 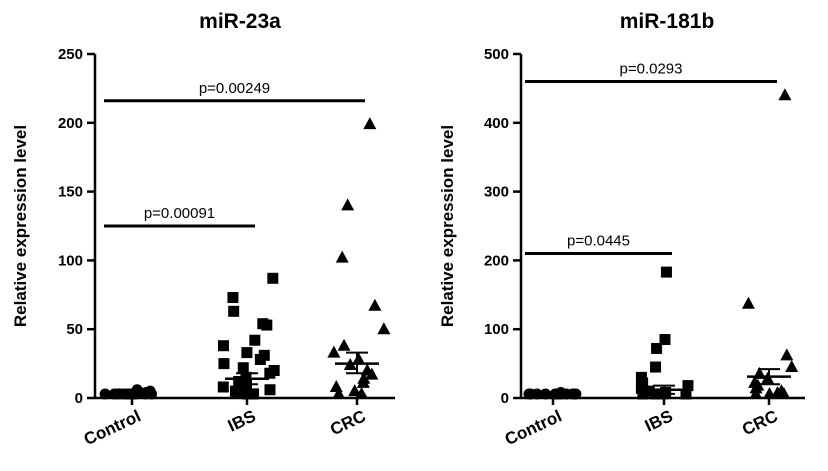 What do you see at coordinates (651, 69) in the screenshot?
I see `p-value-label: p=0.0293` at bounding box center [651, 69].